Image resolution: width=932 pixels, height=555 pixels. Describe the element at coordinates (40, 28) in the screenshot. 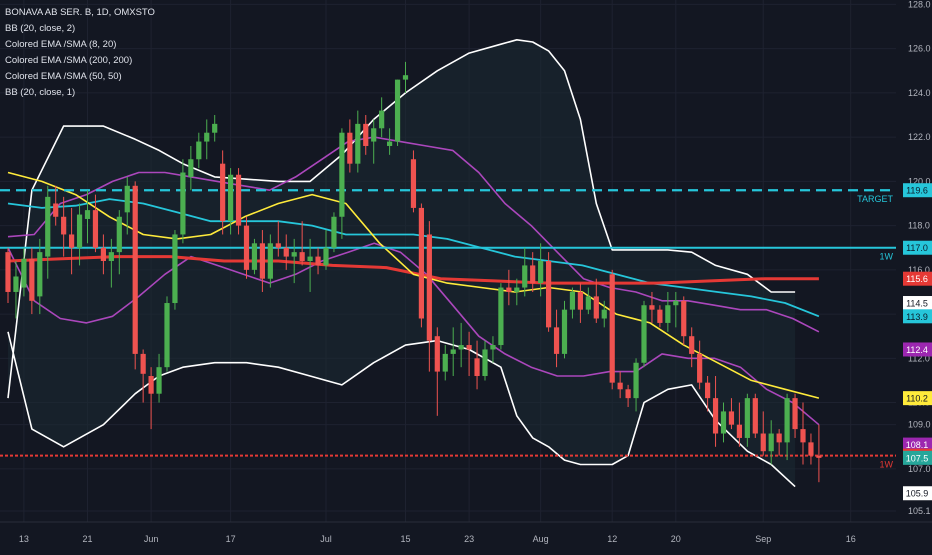

I see `legend-bb-20-2: BB (20, close, 2)` at that location.